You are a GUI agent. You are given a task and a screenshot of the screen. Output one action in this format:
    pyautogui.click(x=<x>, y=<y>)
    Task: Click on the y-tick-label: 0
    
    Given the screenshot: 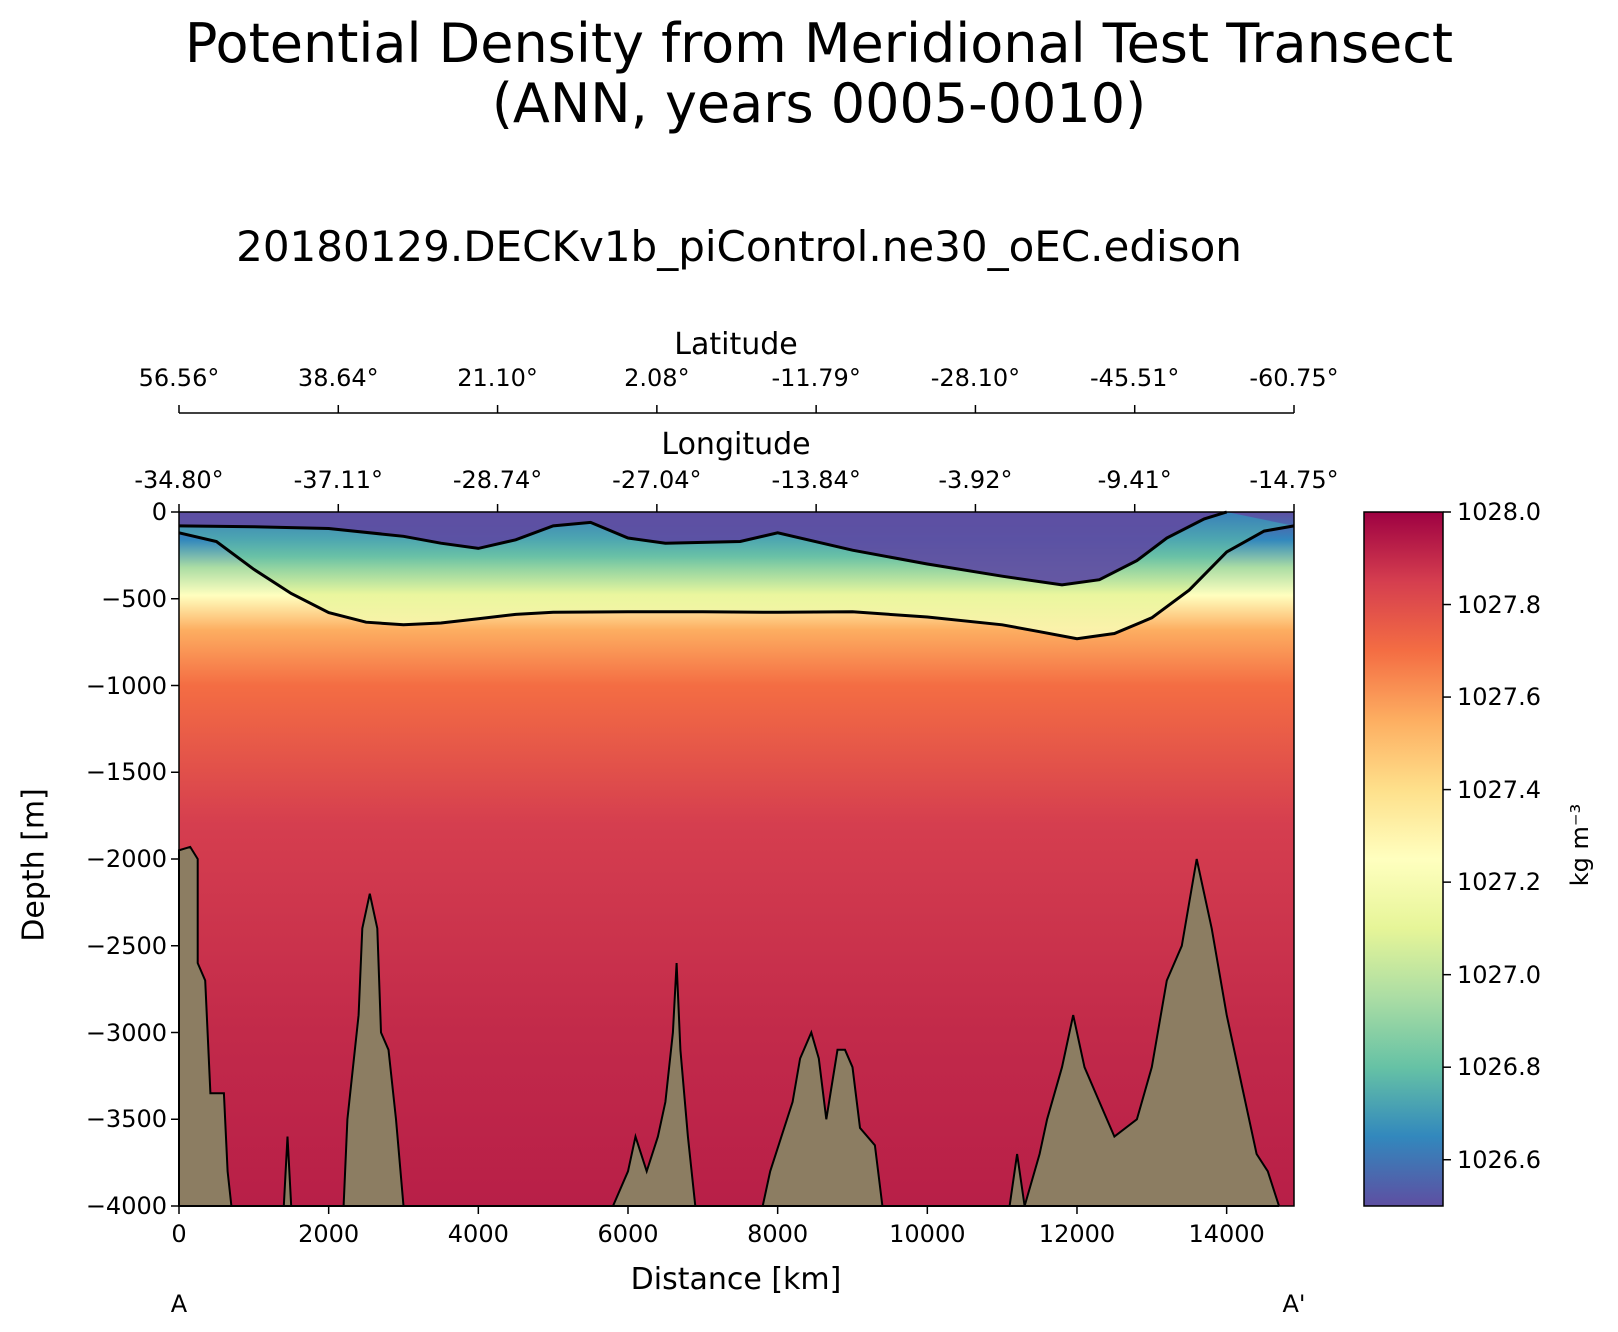 What is the action you would take?
    pyautogui.click(x=159, y=512)
    